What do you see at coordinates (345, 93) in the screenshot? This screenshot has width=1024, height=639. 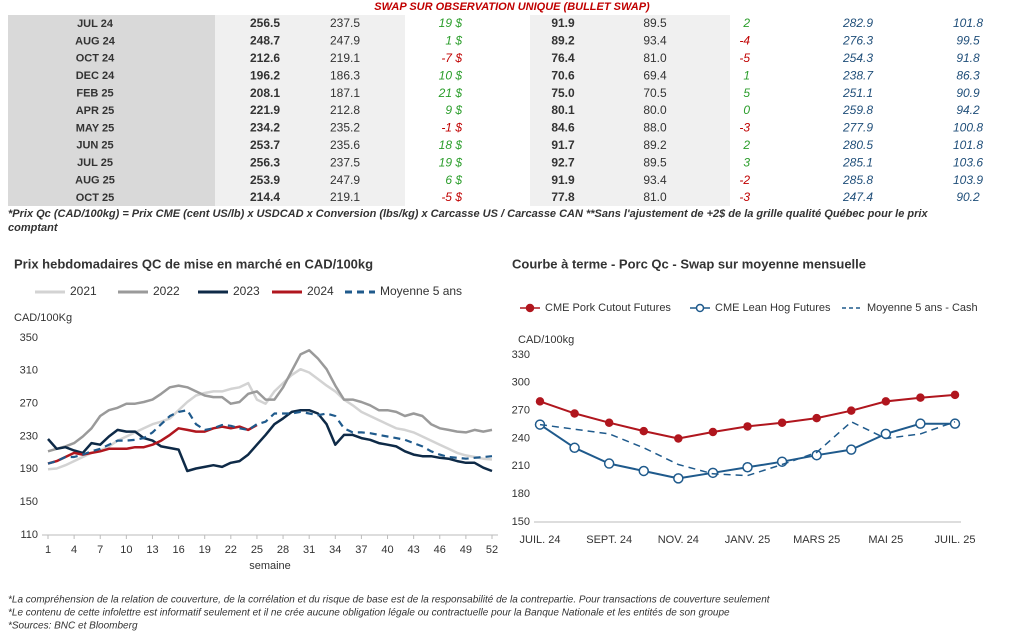 I see `table-cell: 187.1` at bounding box center [345, 93].